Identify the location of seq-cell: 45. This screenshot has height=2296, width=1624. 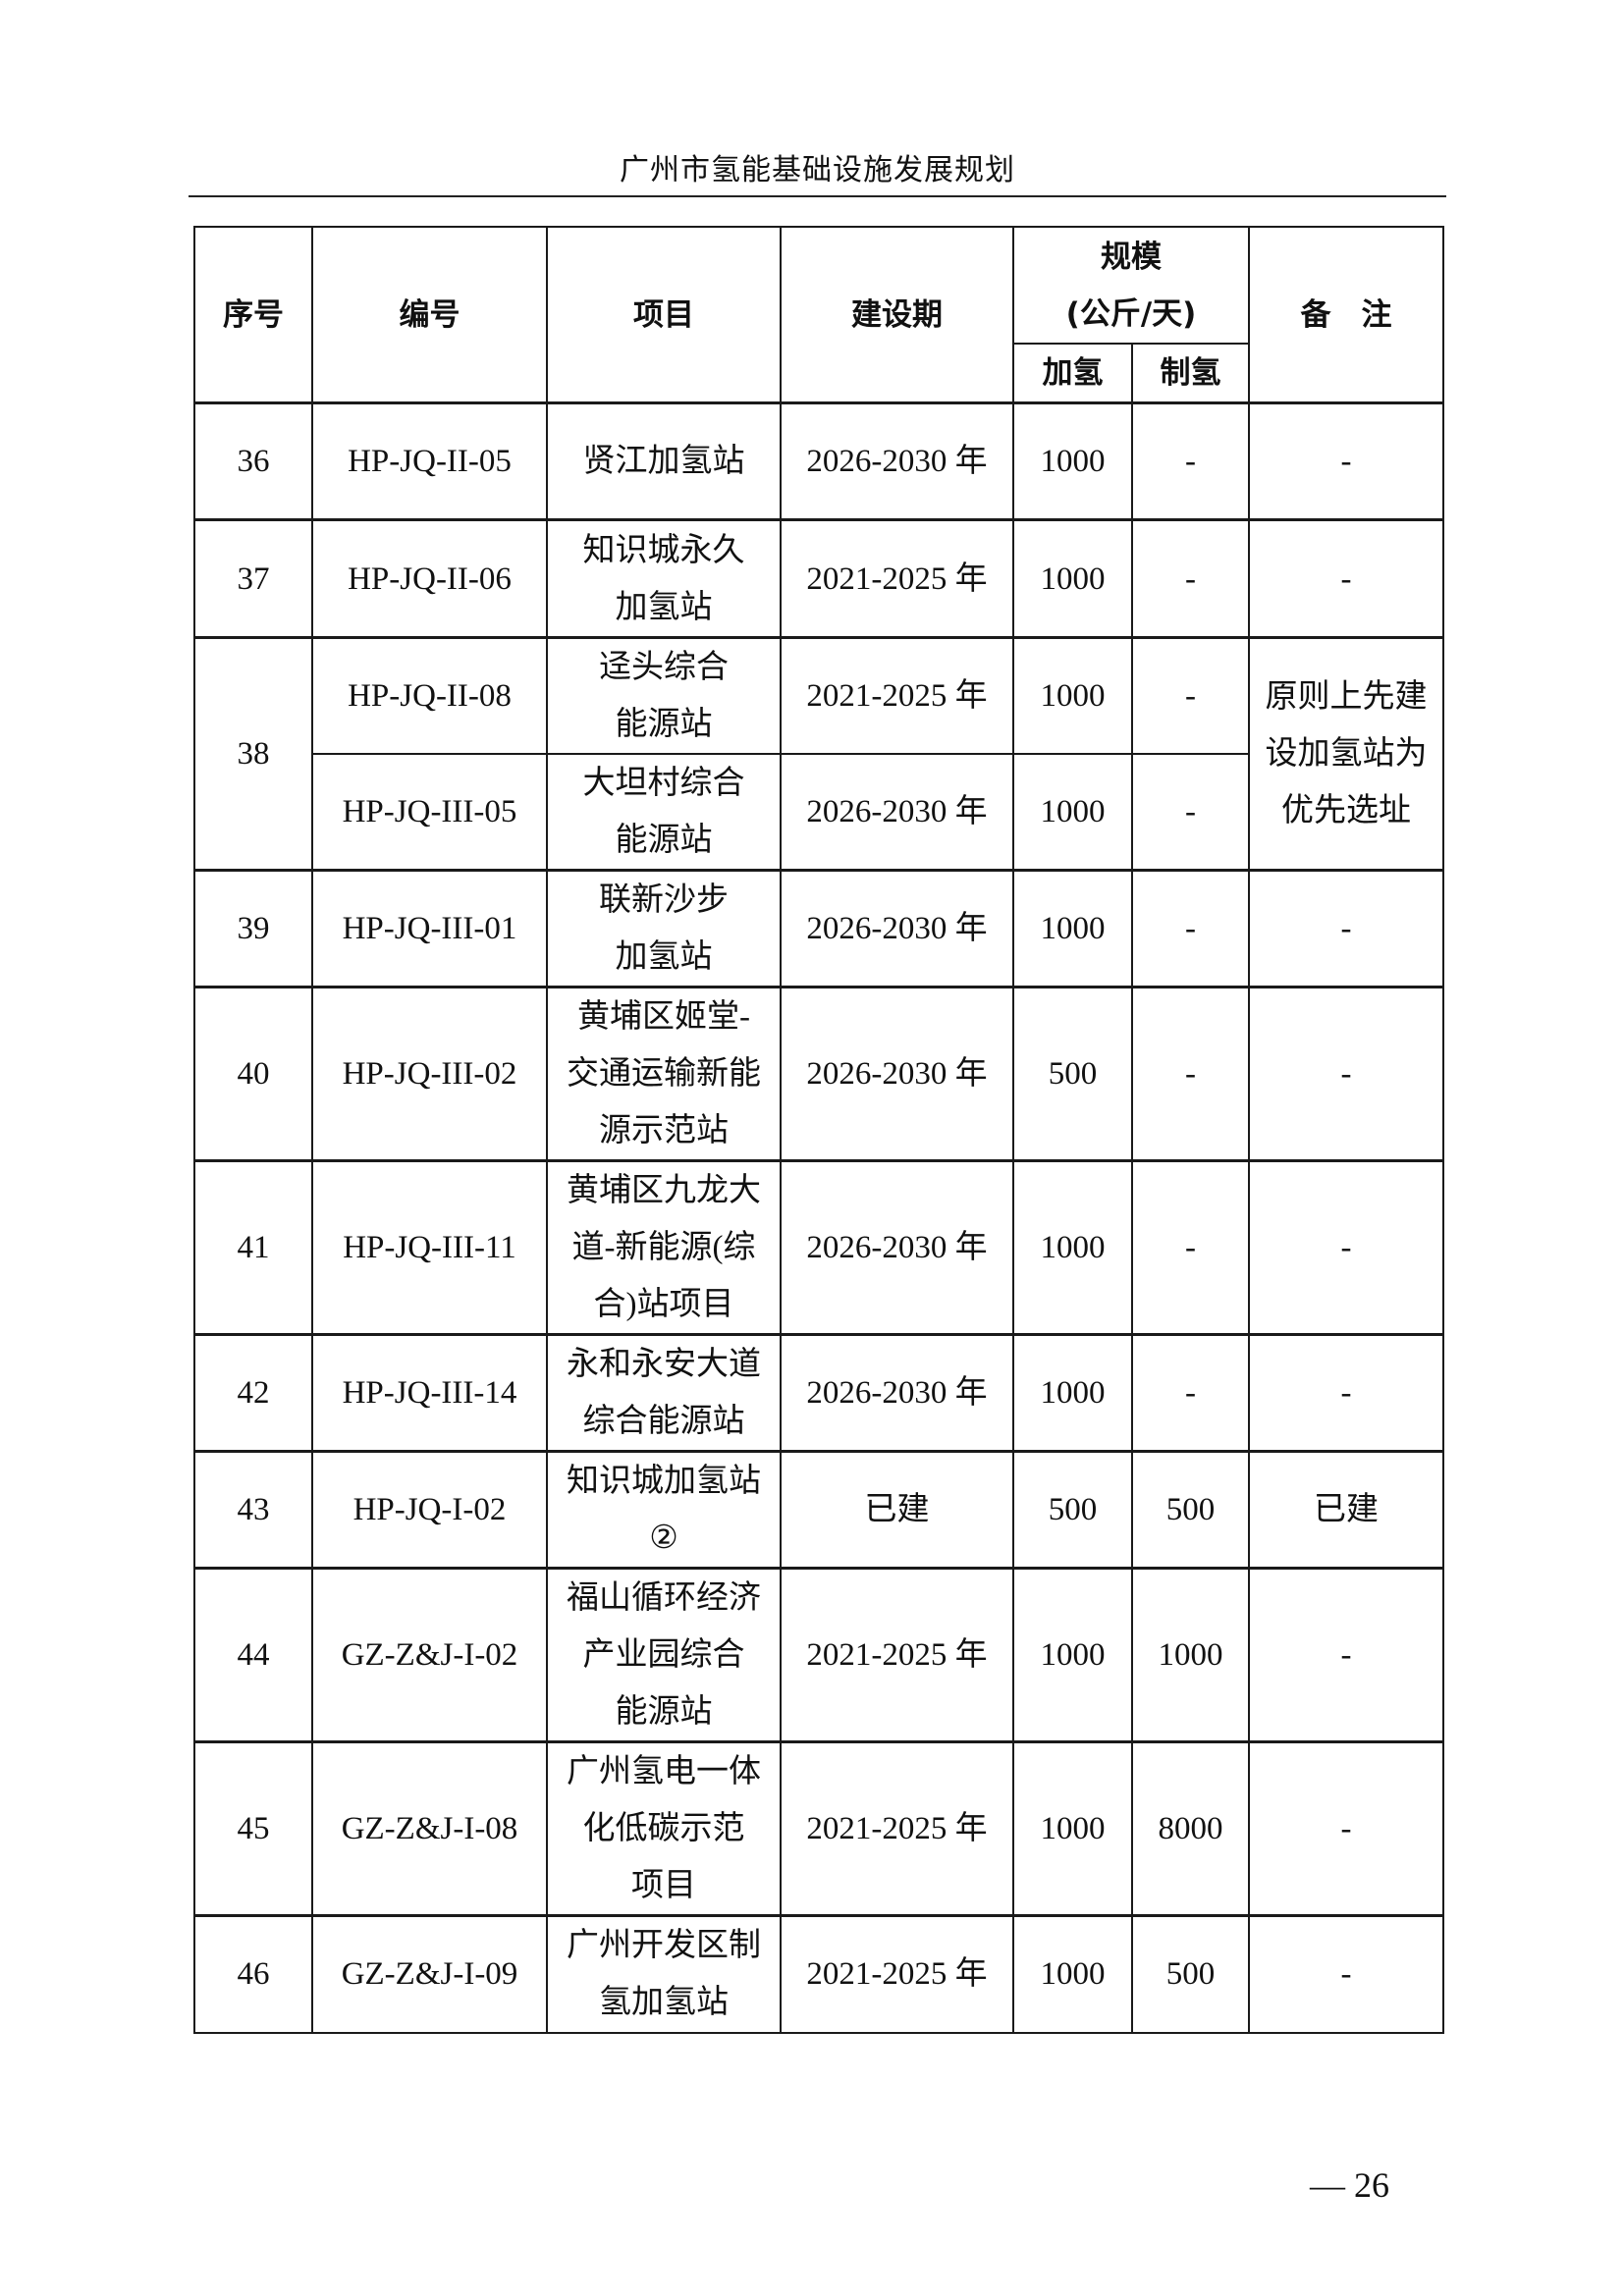
(253, 1829).